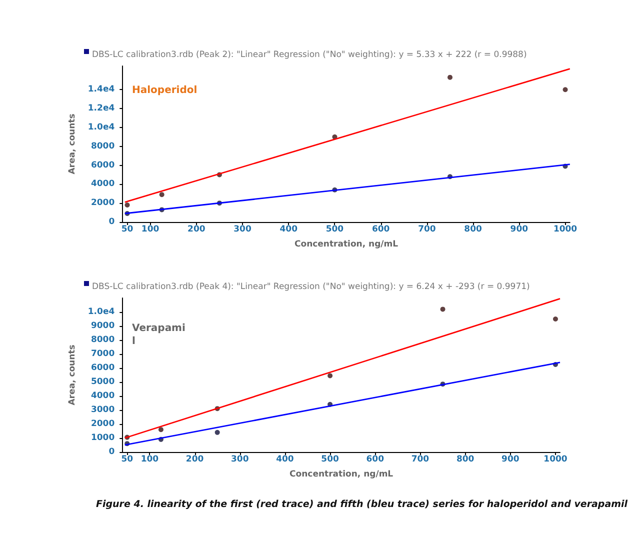 The width and height of the screenshot is (634, 544). Describe the element at coordinates (362, 505) in the screenshot. I see `caption: Figure 4. linearity of the first (red trace) and fifth (bleu trace) series for haloperidol and verapamil` at that location.